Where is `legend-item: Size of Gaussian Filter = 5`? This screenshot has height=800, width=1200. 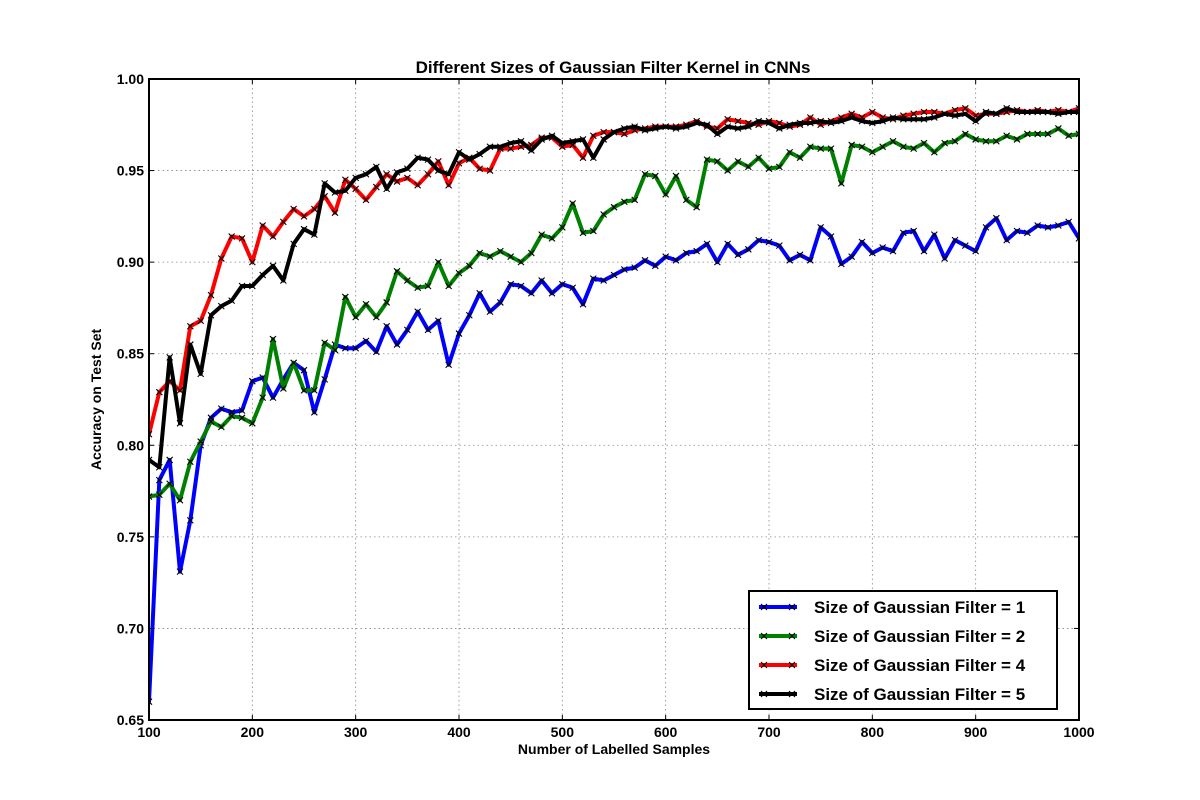 legend-item: Size of Gaussian Filter = 5 is located at coordinates (892, 694).